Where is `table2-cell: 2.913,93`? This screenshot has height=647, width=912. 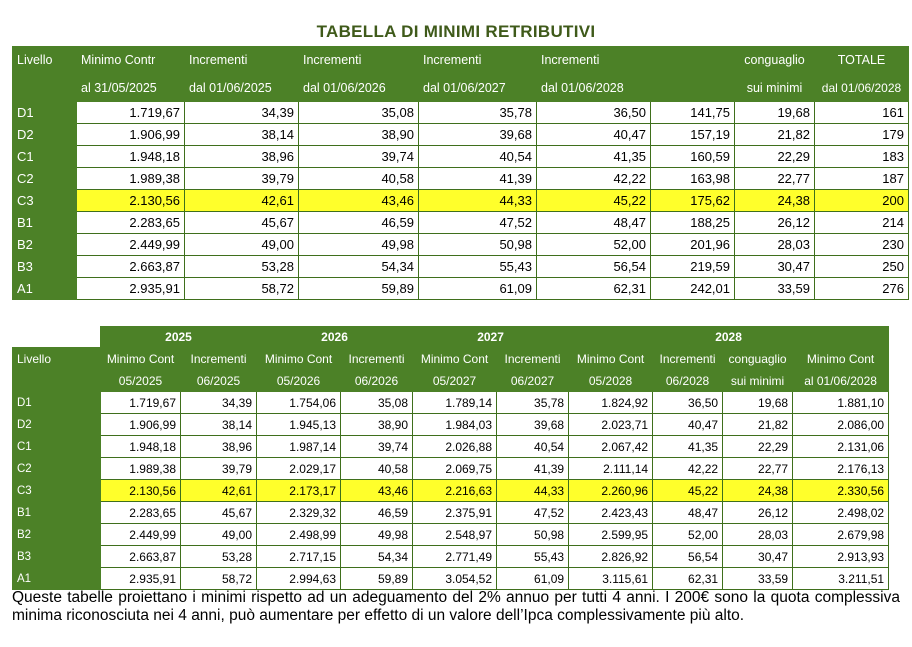
table2-cell: 2.913,93 is located at coordinates (841, 556).